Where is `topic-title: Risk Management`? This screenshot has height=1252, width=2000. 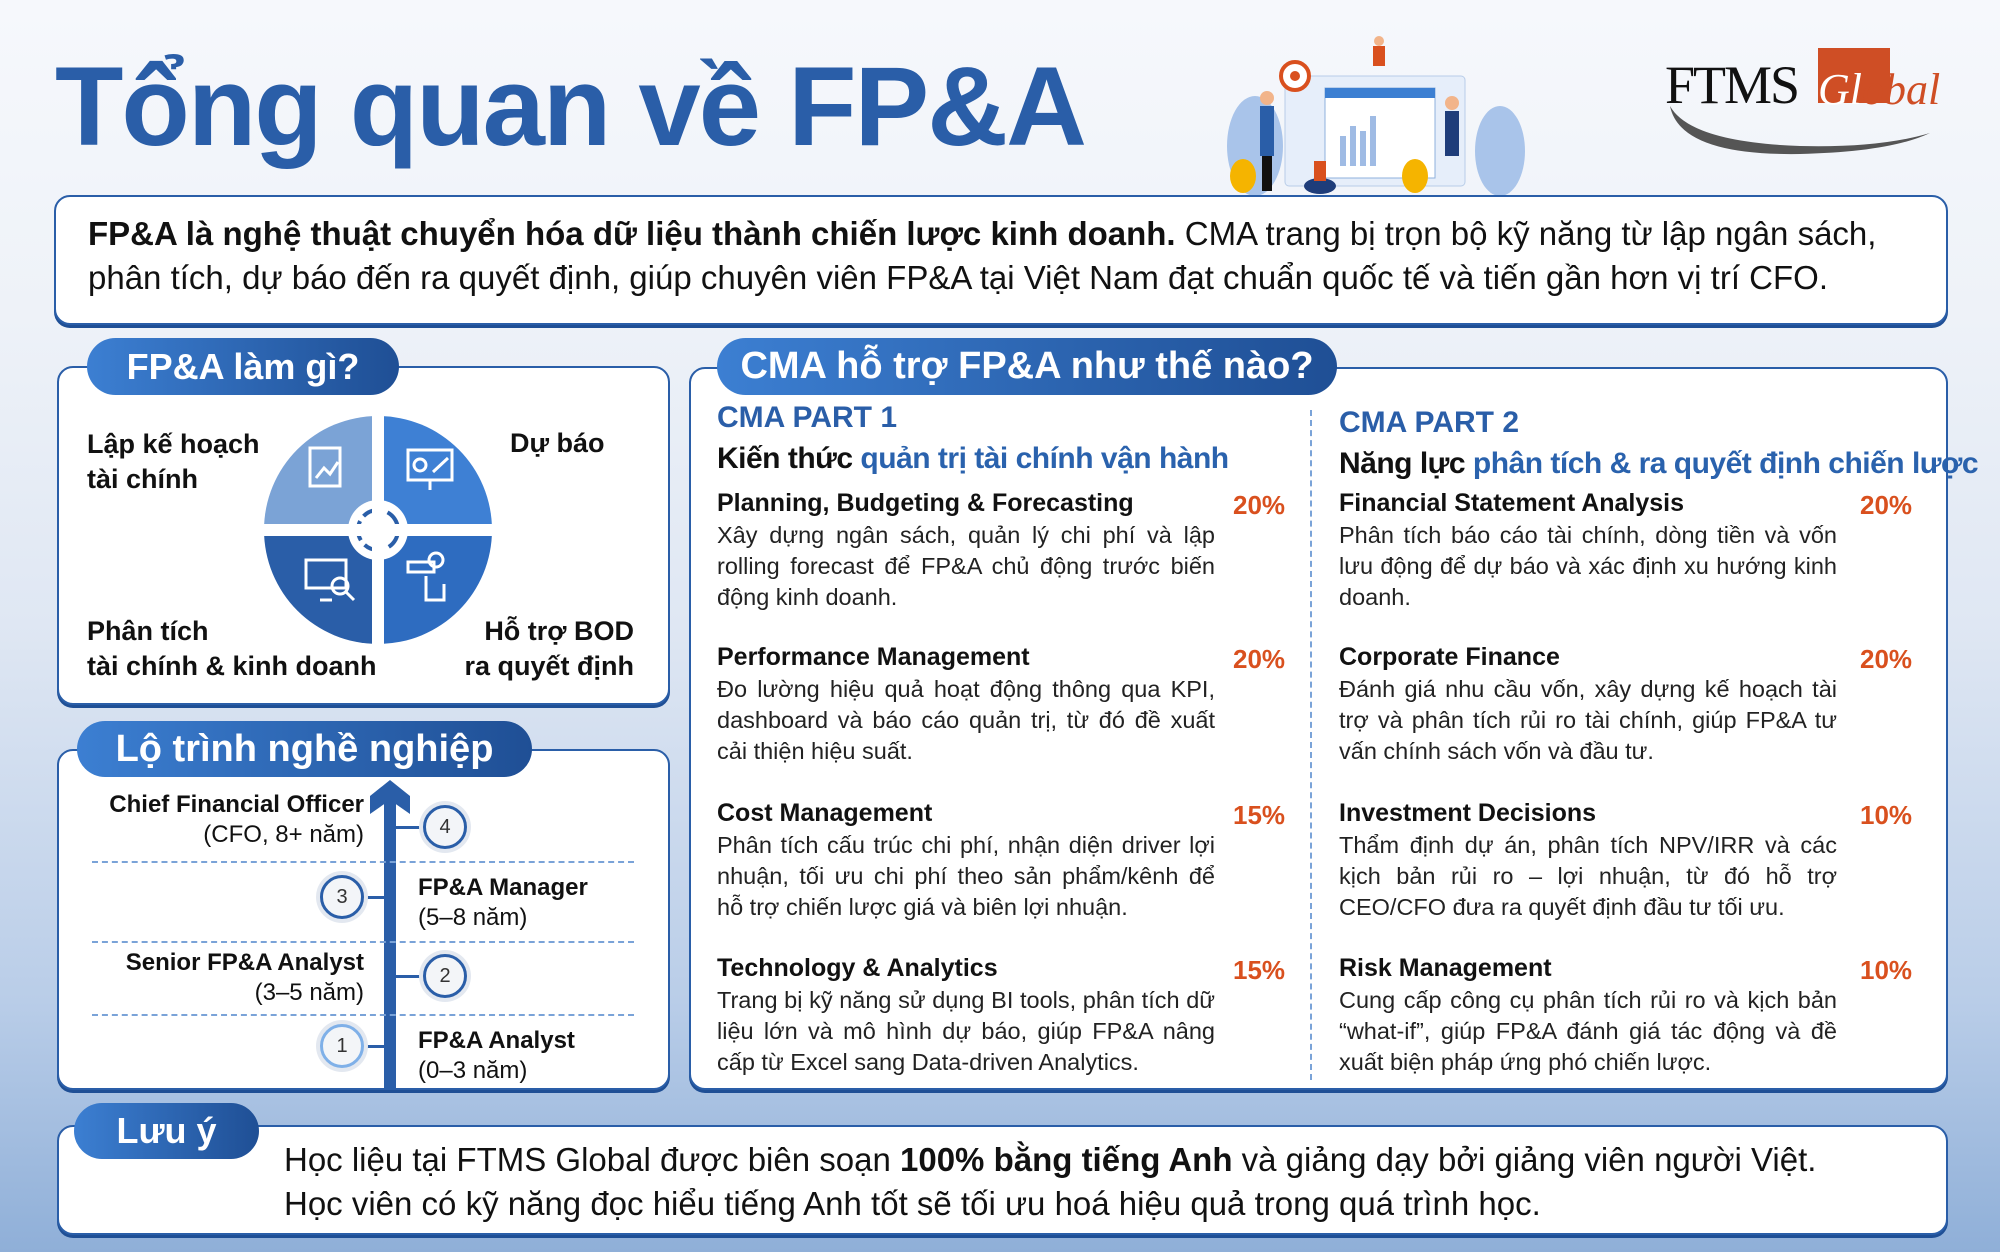
topic-title: Risk Management is located at coordinates (1445, 968).